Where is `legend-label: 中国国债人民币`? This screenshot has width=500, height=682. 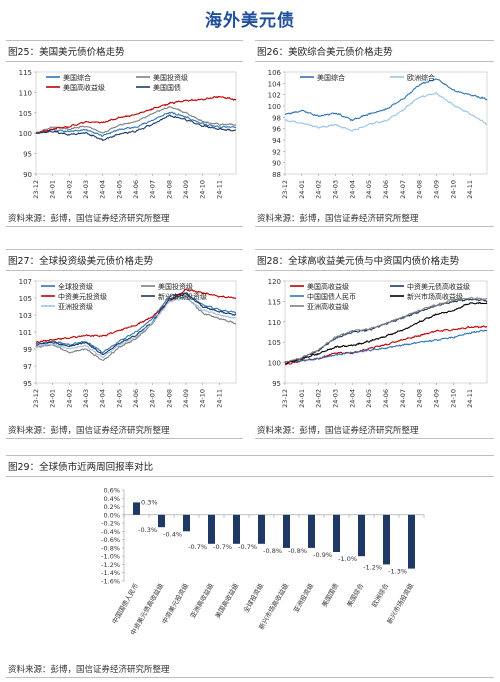
legend-label: 中国国债人民币 is located at coordinates (331, 296).